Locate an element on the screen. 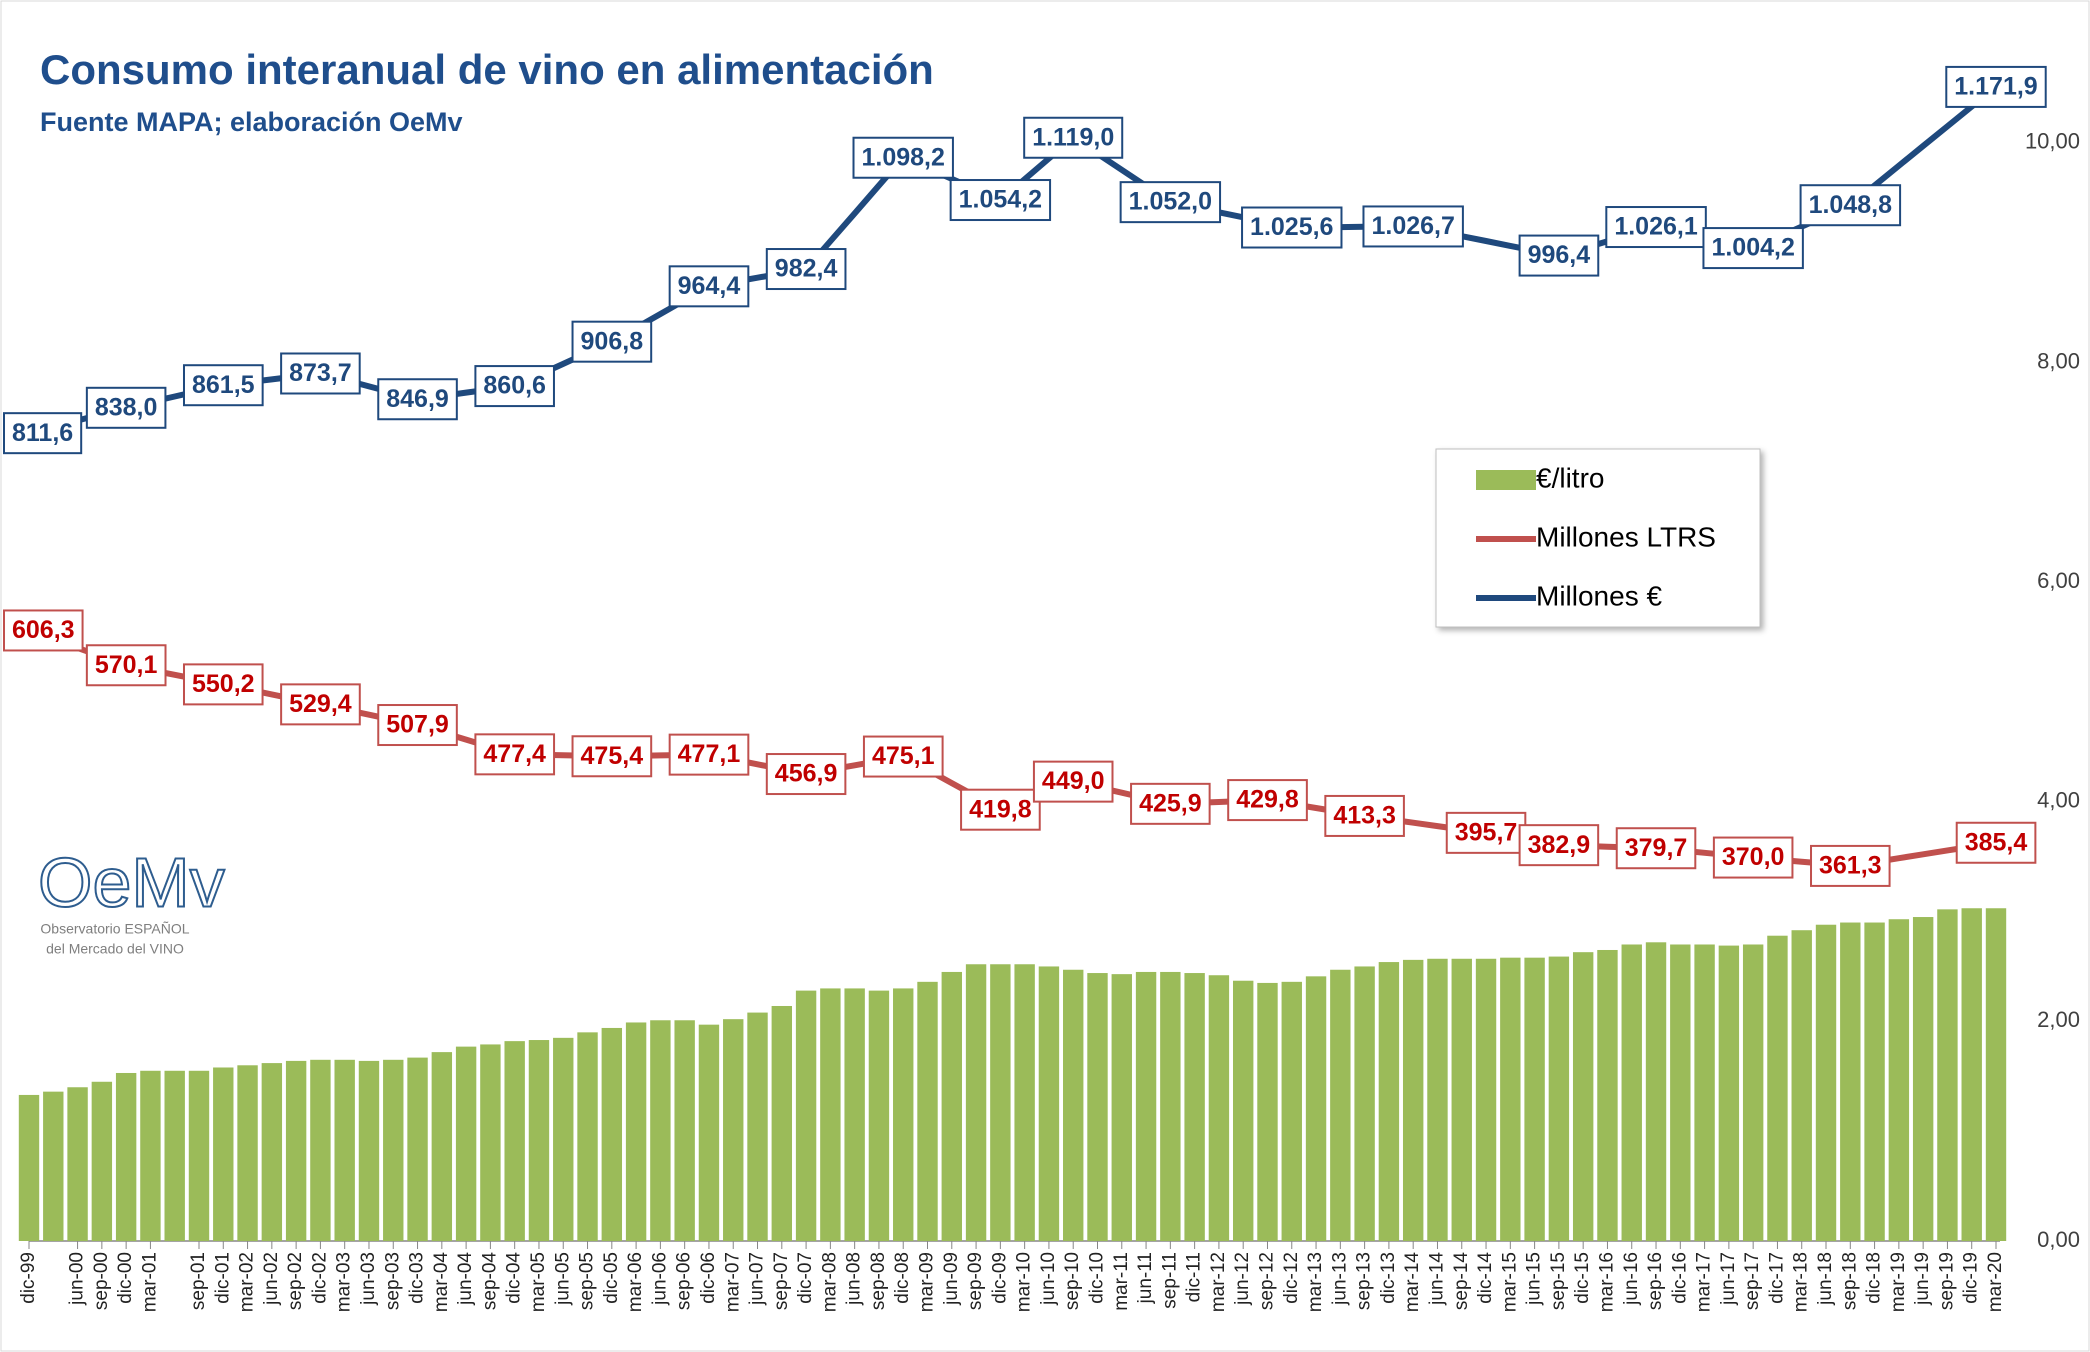 The width and height of the screenshot is (2090, 1352). data-label: 1.026,7 is located at coordinates (1413, 226).